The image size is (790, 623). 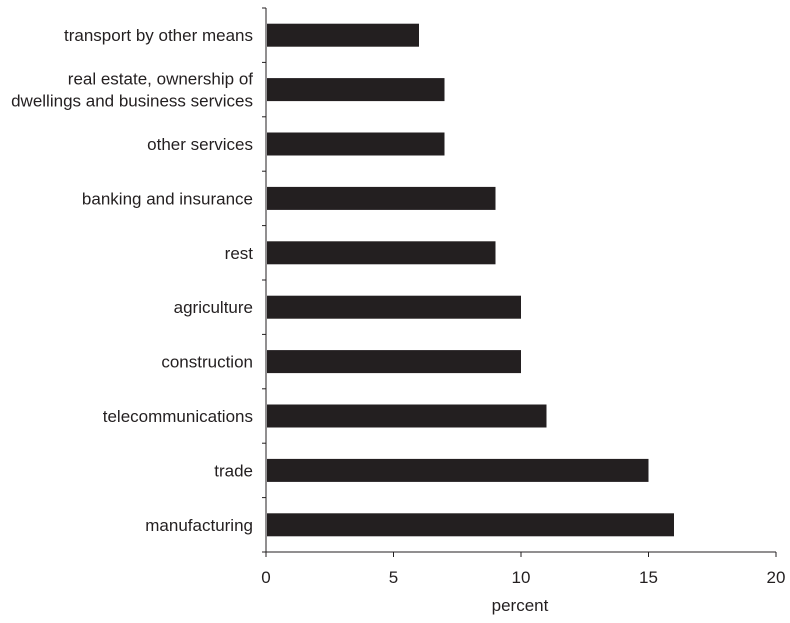 What do you see at coordinates (521, 577) in the screenshot?
I see `x-tick-label-10: 10` at bounding box center [521, 577].